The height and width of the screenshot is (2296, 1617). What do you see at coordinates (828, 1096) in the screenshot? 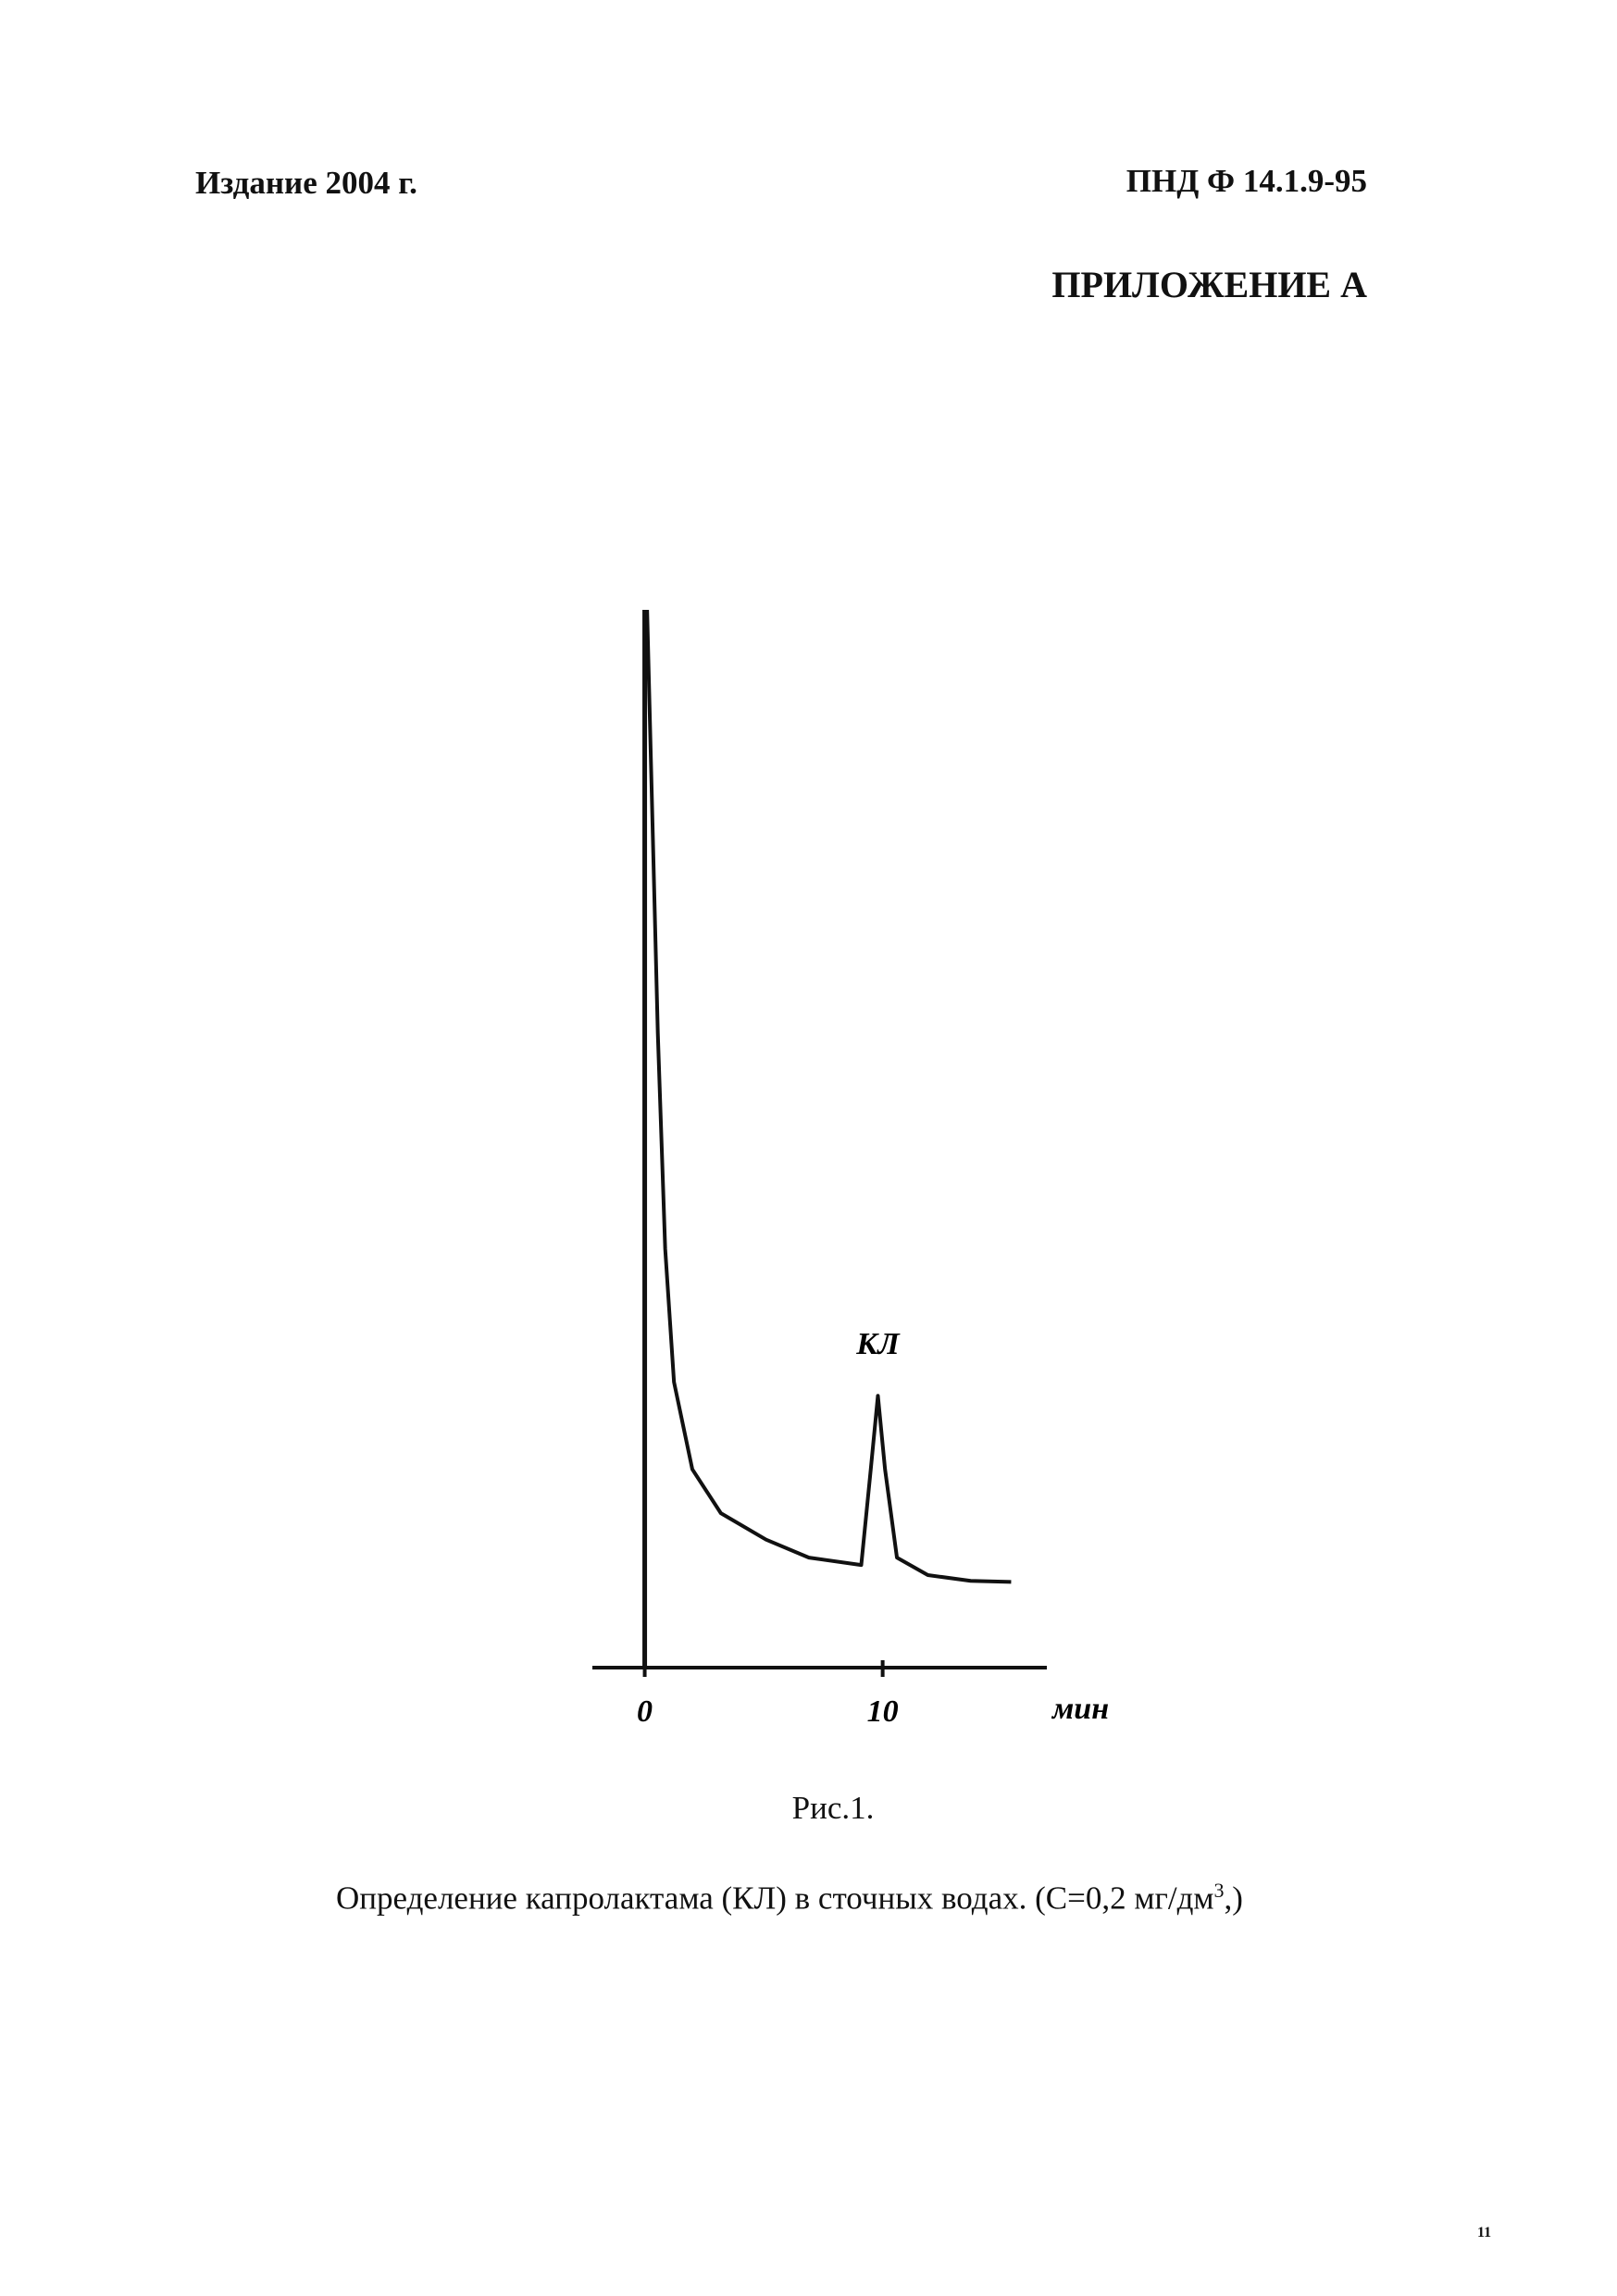
I see `chromatogram-line` at bounding box center [828, 1096].